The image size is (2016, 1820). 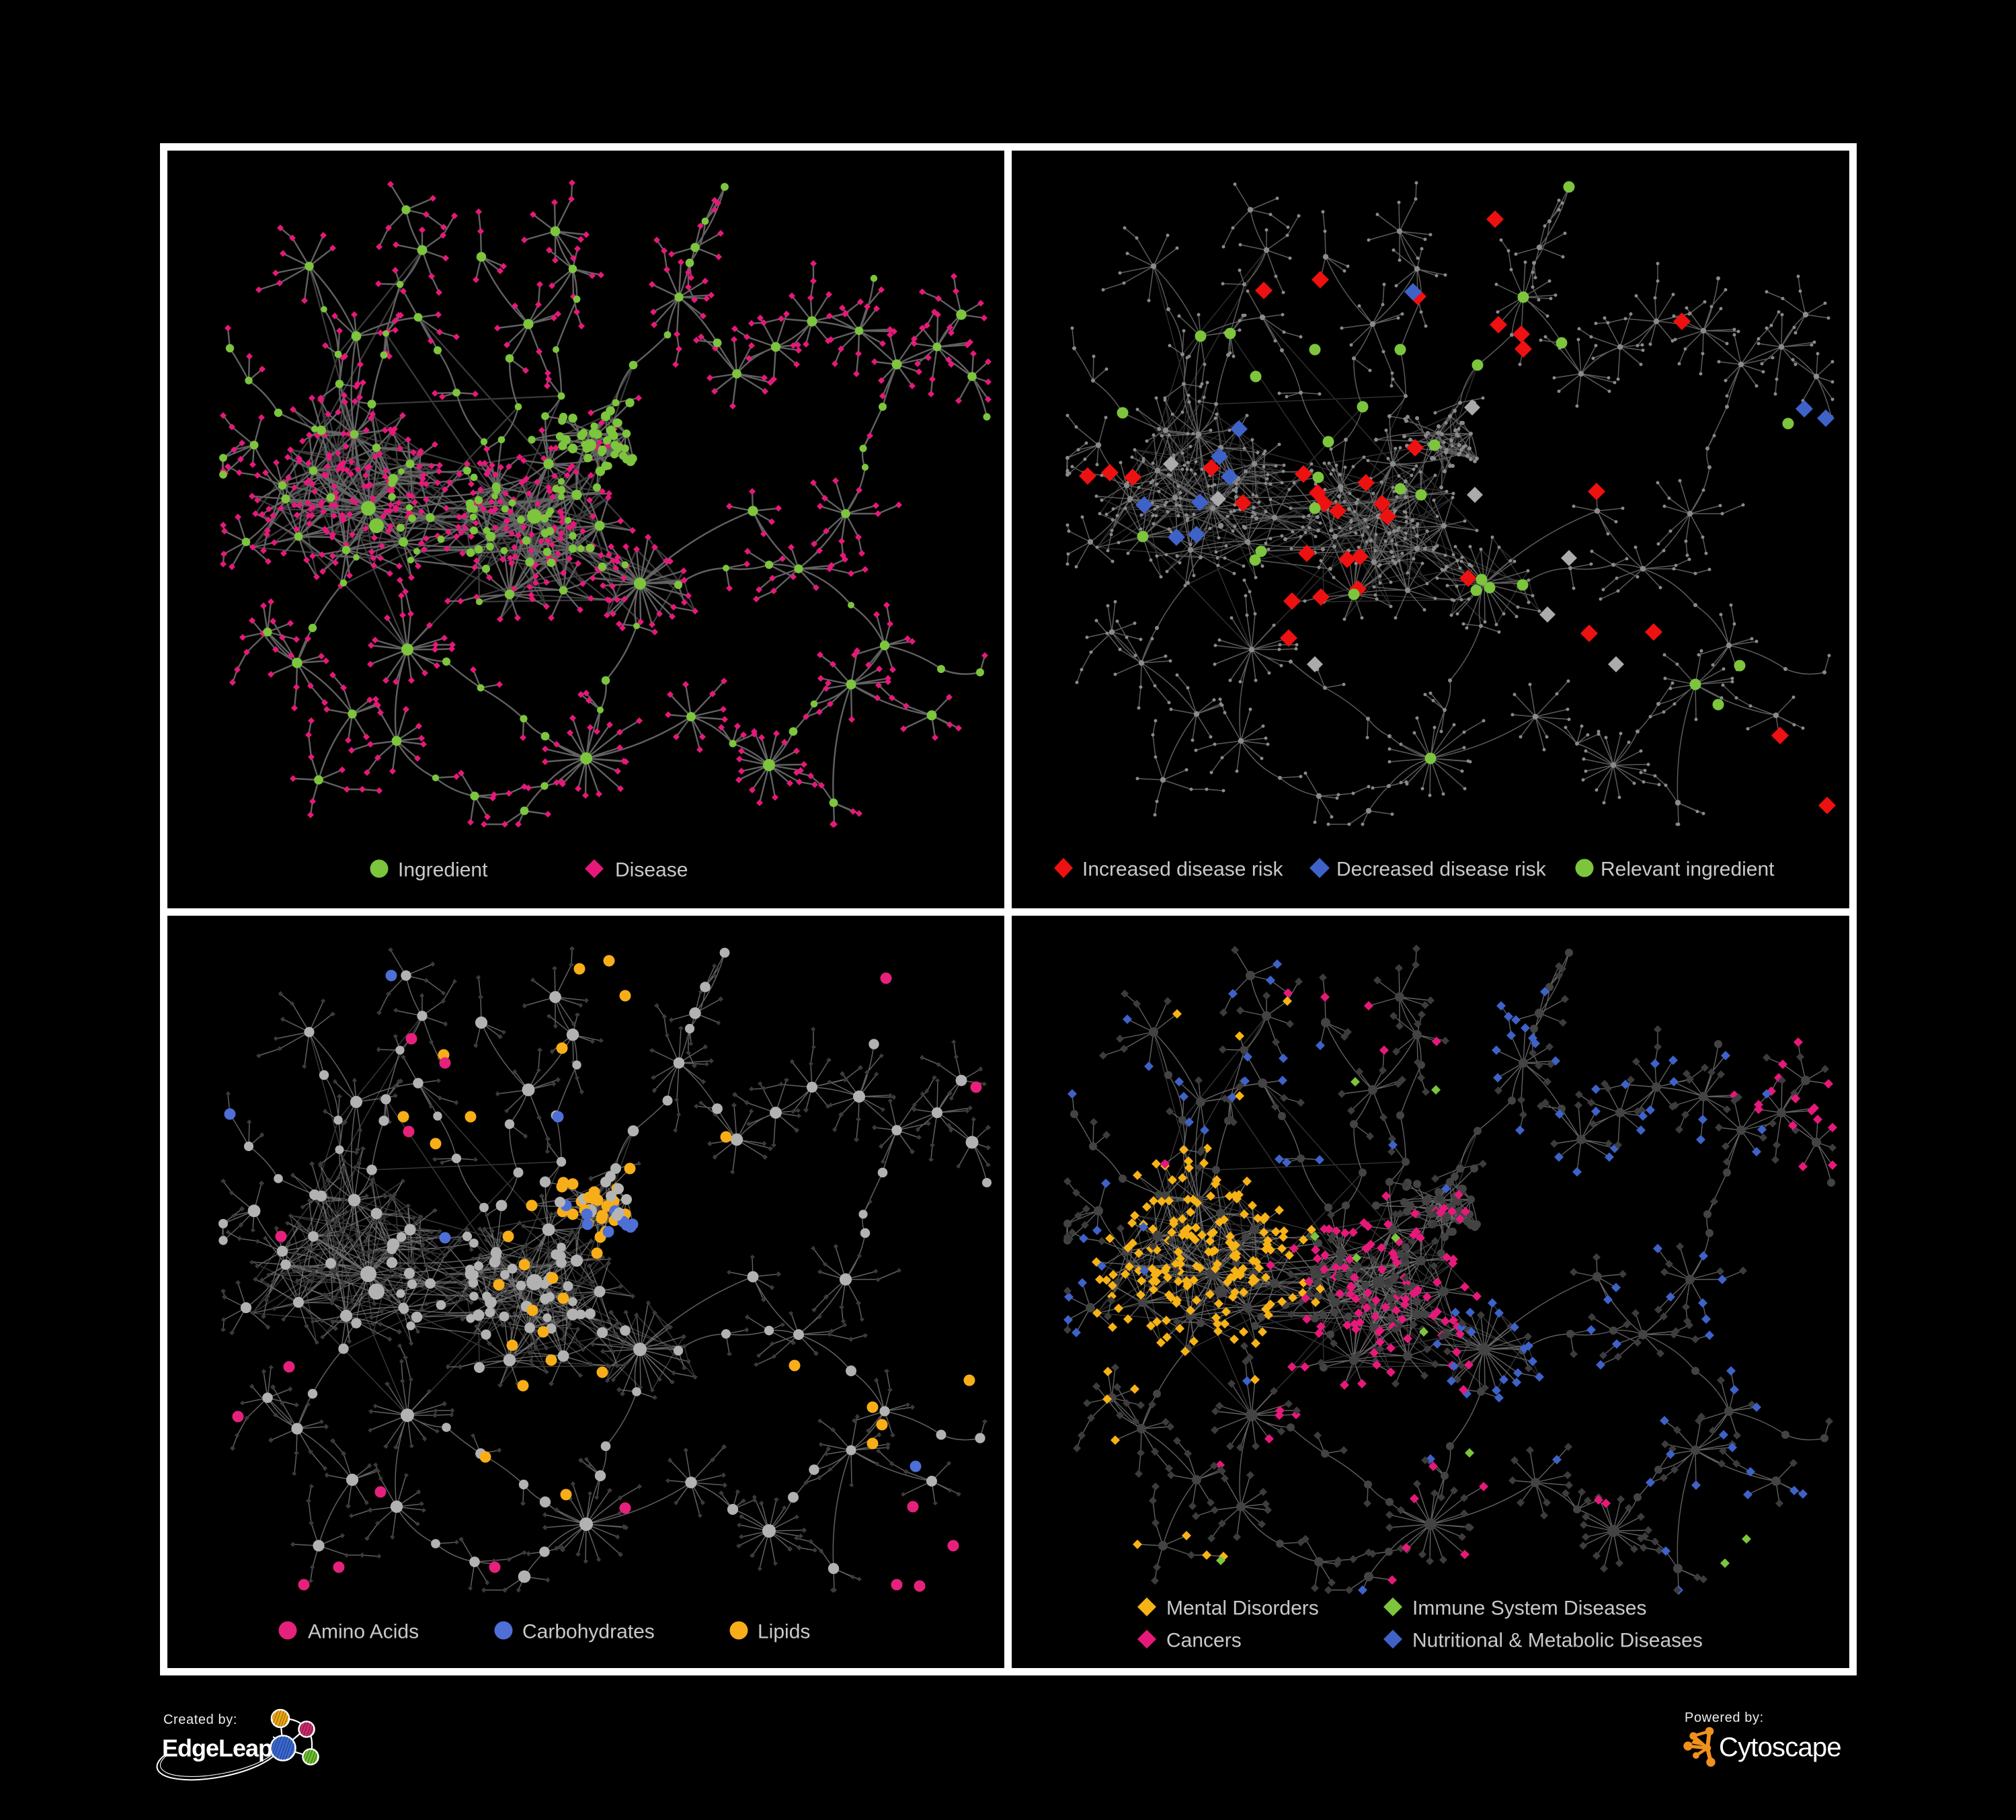 What do you see at coordinates (1557, 1641) in the screenshot?
I see `svg-text:Nutritional & Metabolic Diseas: Nutritional & Metabolic Diseases` at bounding box center [1557, 1641].